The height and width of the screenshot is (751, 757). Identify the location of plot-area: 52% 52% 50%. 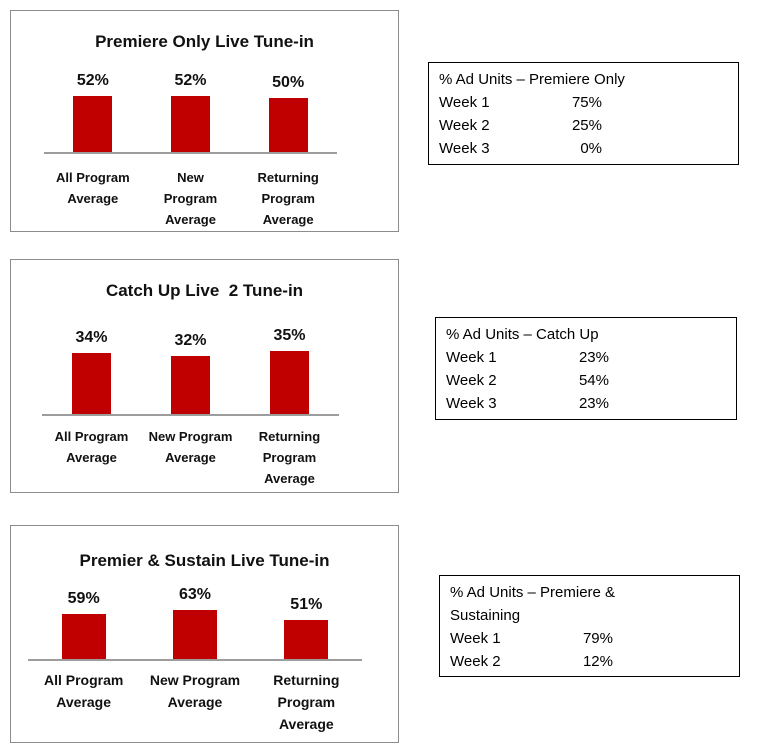
(190, 81).